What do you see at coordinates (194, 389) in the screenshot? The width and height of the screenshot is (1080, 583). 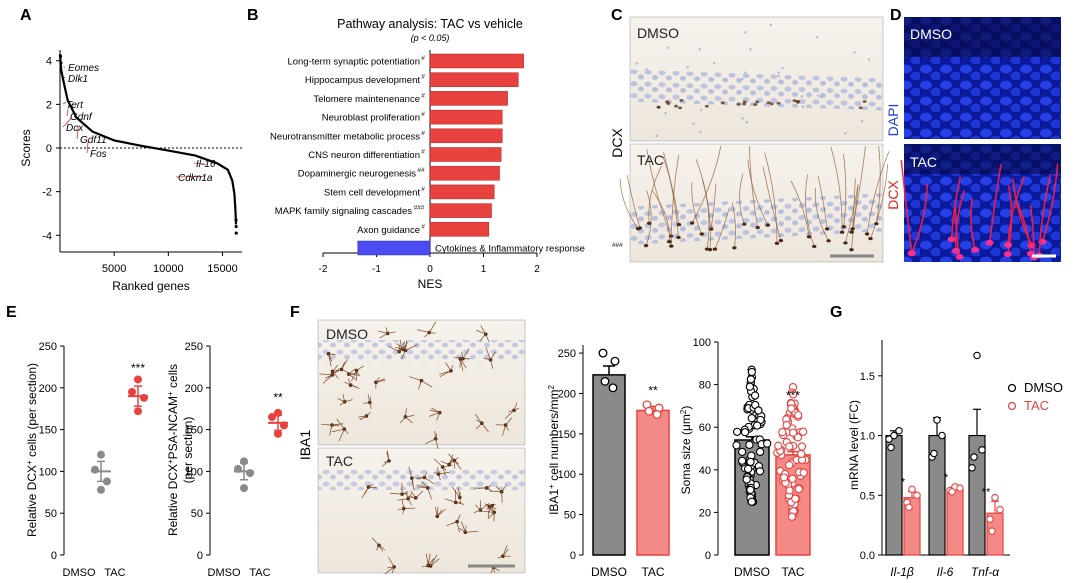 I see `e-y-tick-label: 200` at bounding box center [194, 389].